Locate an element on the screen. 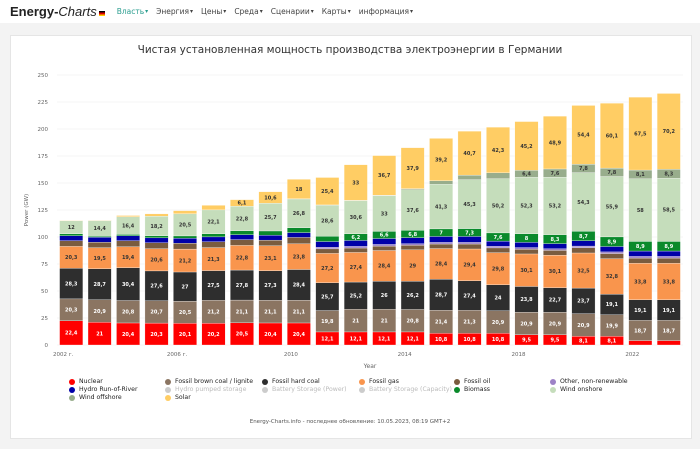  data-label: 27,5 is located at coordinates (213, 286).